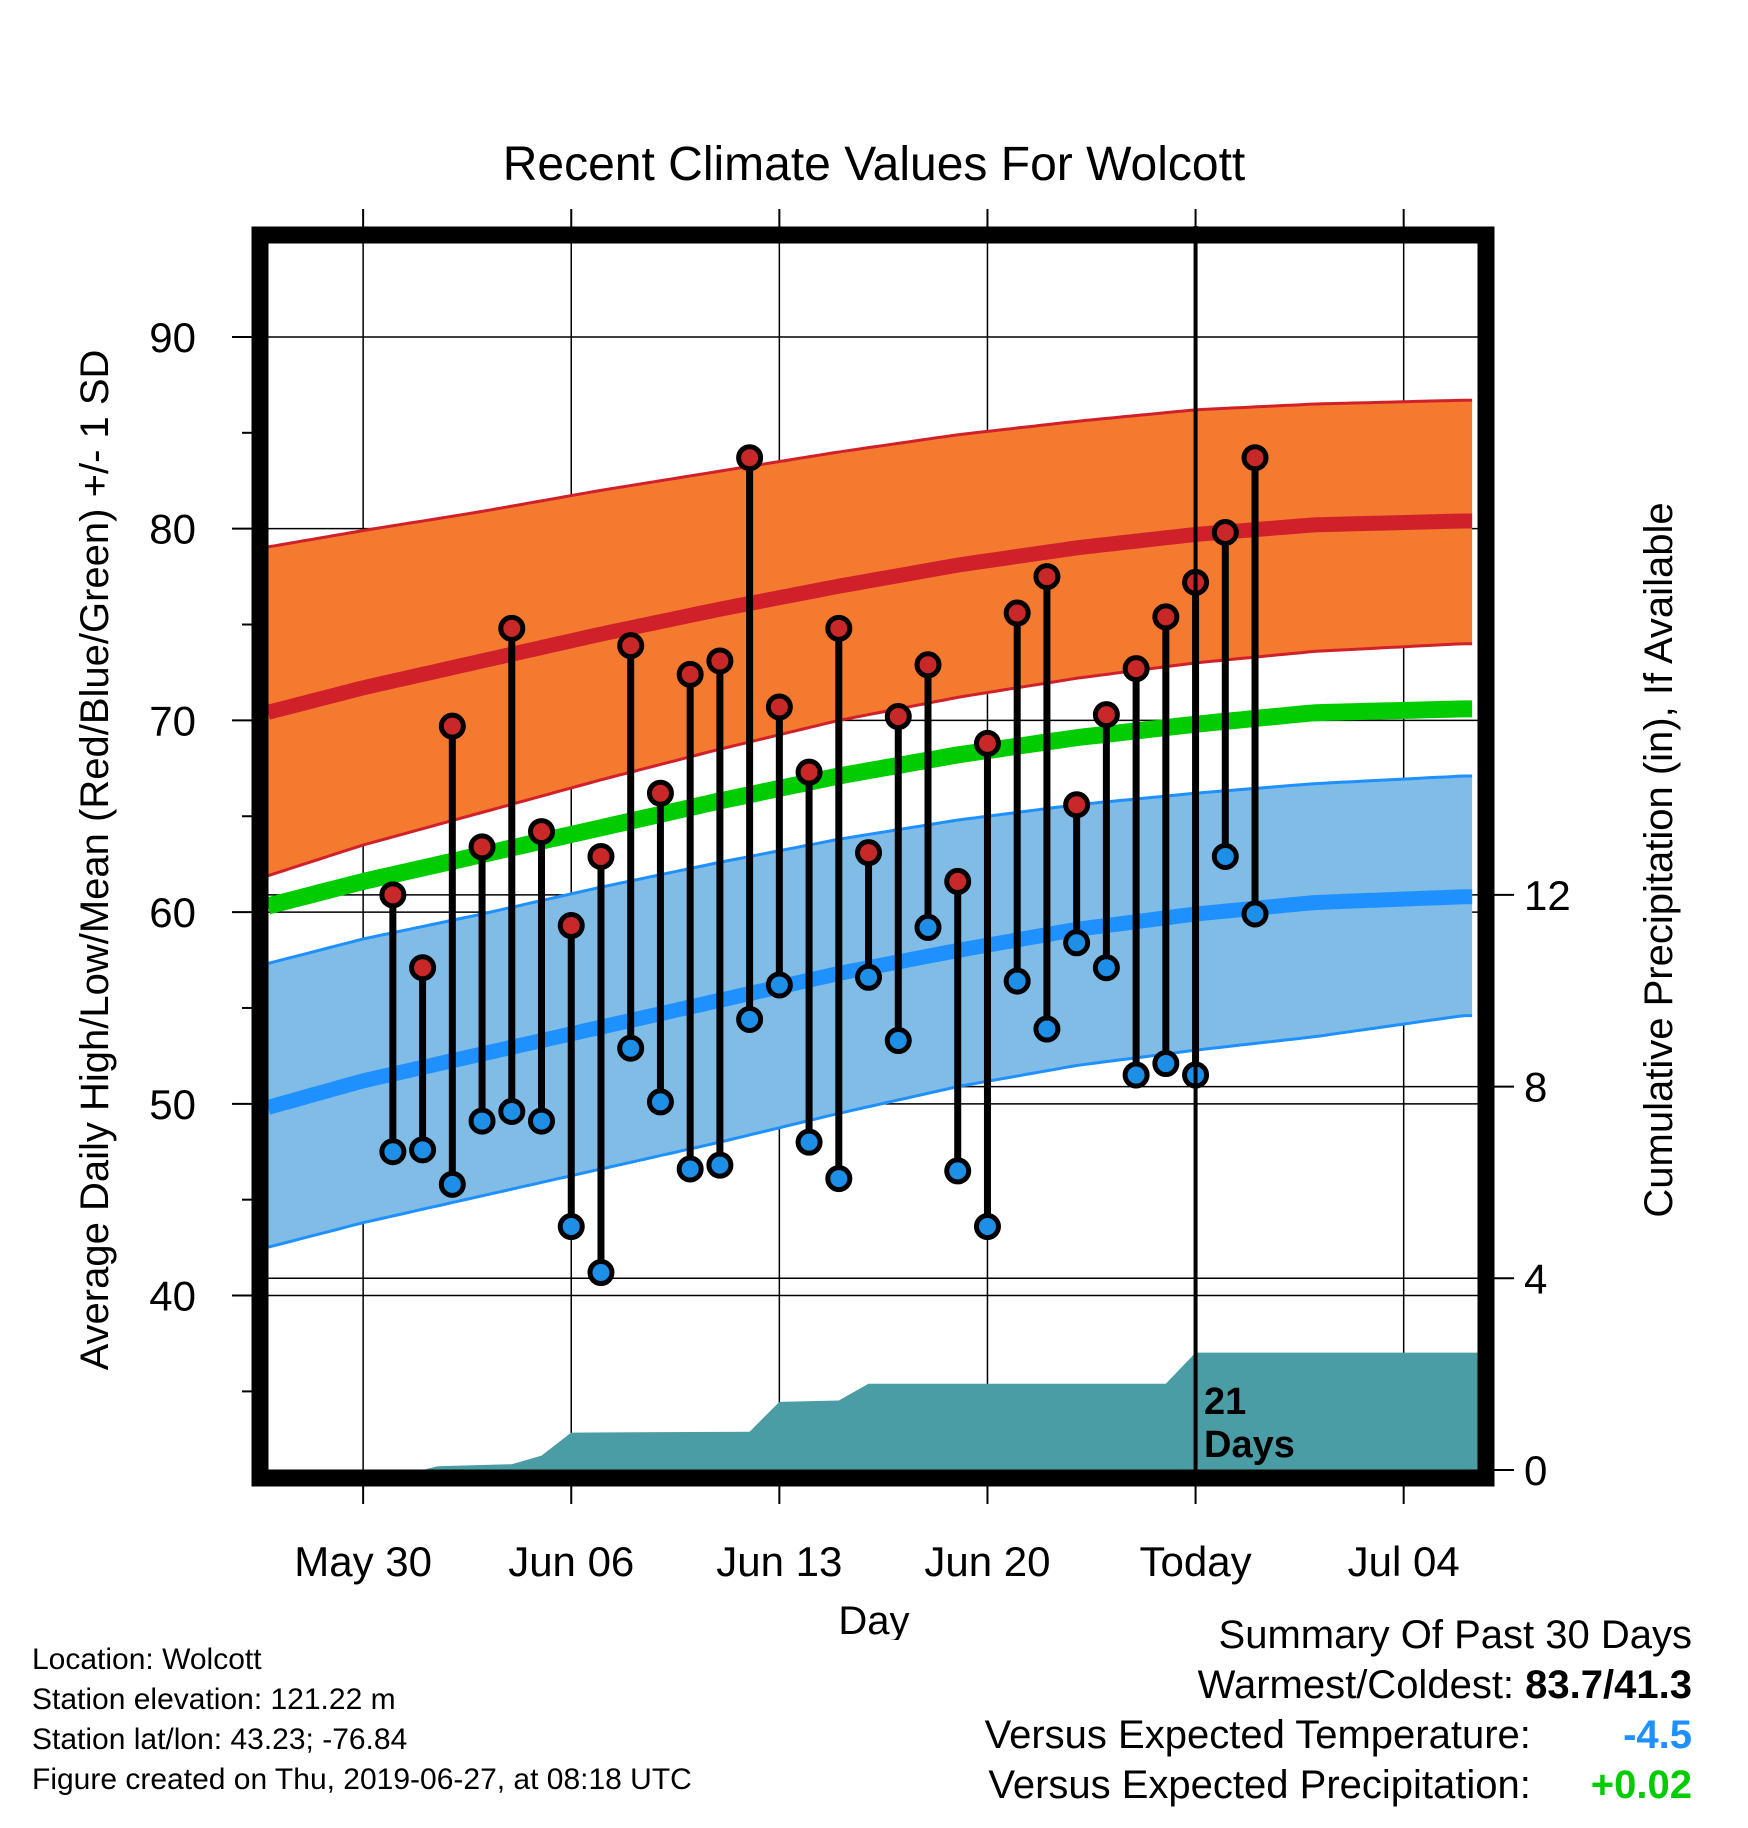 The height and width of the screenshot is (1828, 1748). I want to click on y-tick-label-right-0: 0, so click(1535, 1470).